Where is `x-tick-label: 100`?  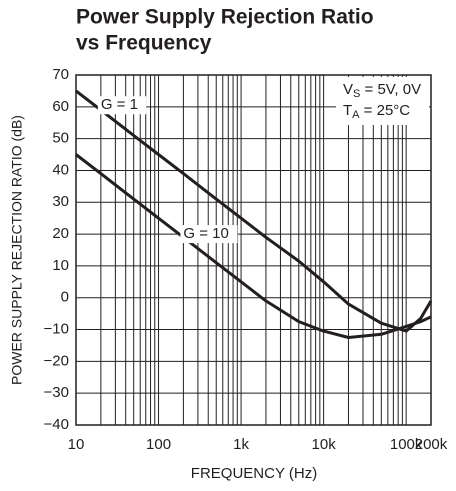 x-tick-label: 100 is located at coordinates (158, 444).